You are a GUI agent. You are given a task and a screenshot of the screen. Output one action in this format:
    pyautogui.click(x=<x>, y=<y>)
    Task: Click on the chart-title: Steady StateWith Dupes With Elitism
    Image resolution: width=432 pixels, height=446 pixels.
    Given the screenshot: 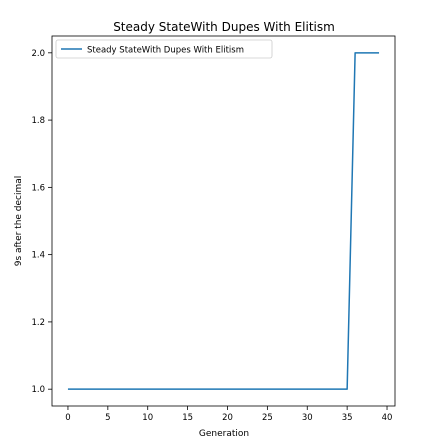 What is the action you would take?
    pyautogui.click(x=224, y=27)
    